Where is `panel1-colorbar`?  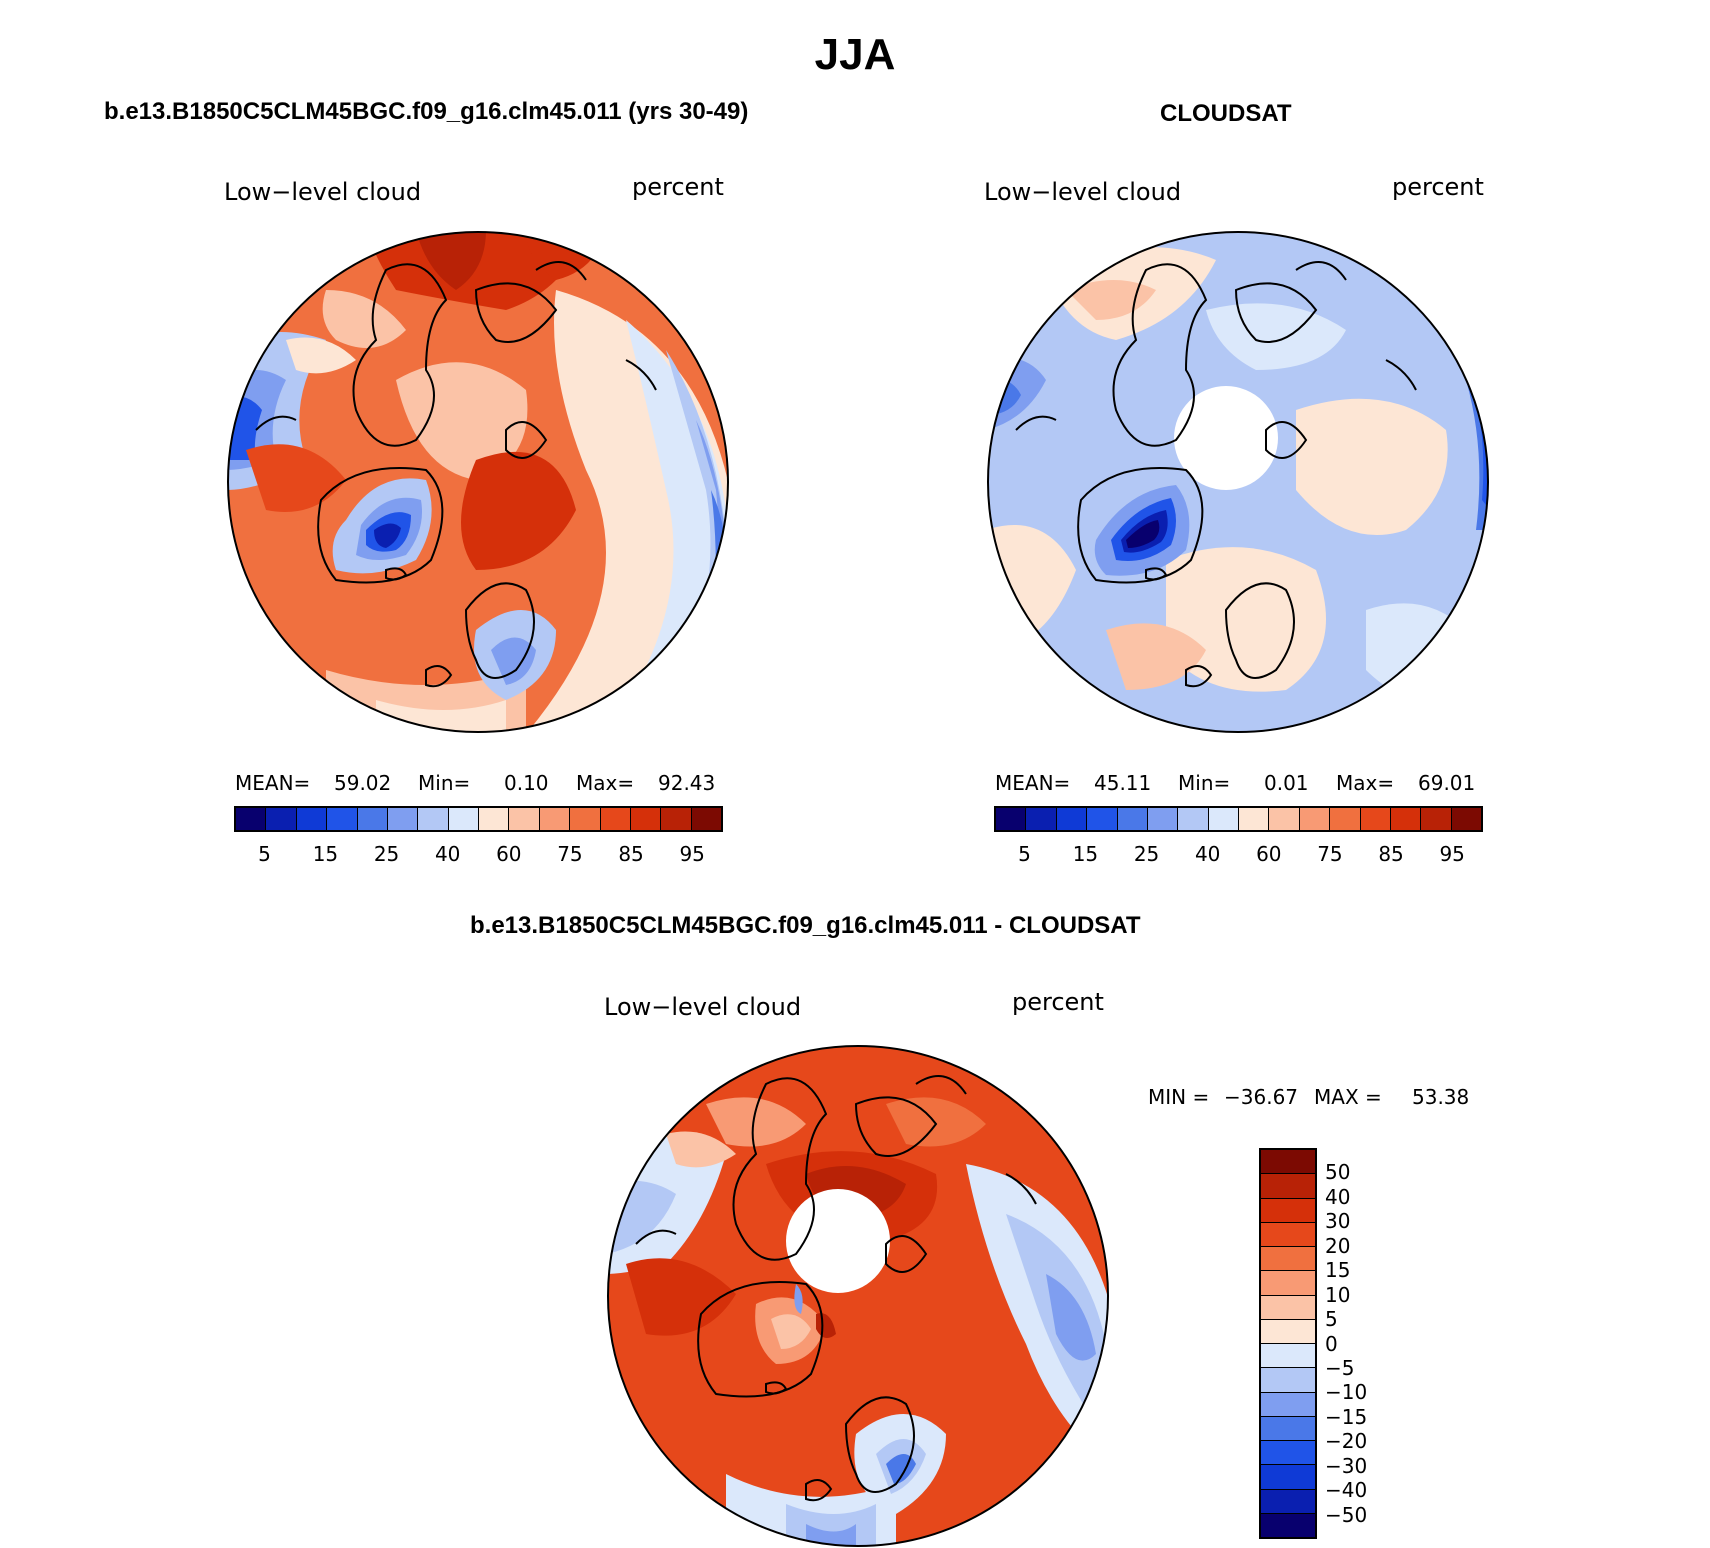
panel1-colorbar is located at coordinates (478, 819).